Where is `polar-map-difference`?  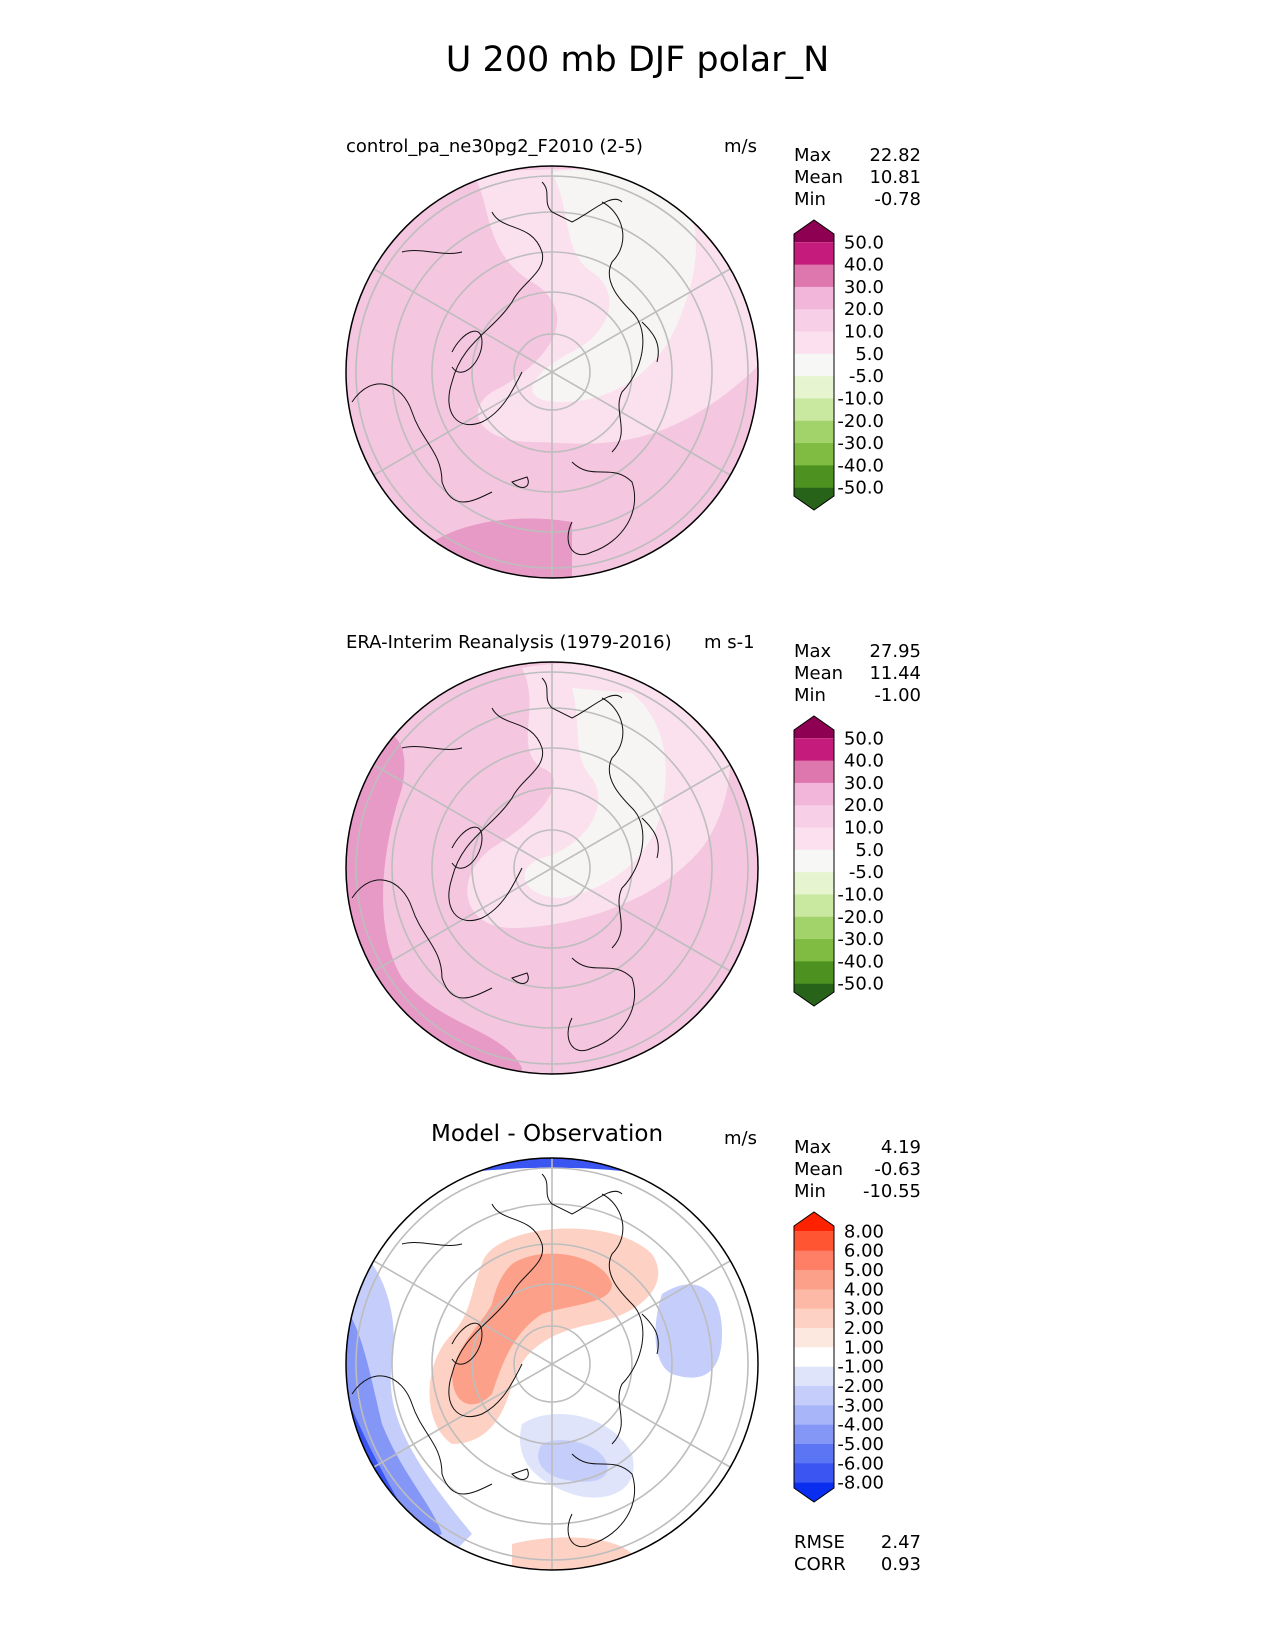
polar-map-difference is located at coordinates (552, 1364).